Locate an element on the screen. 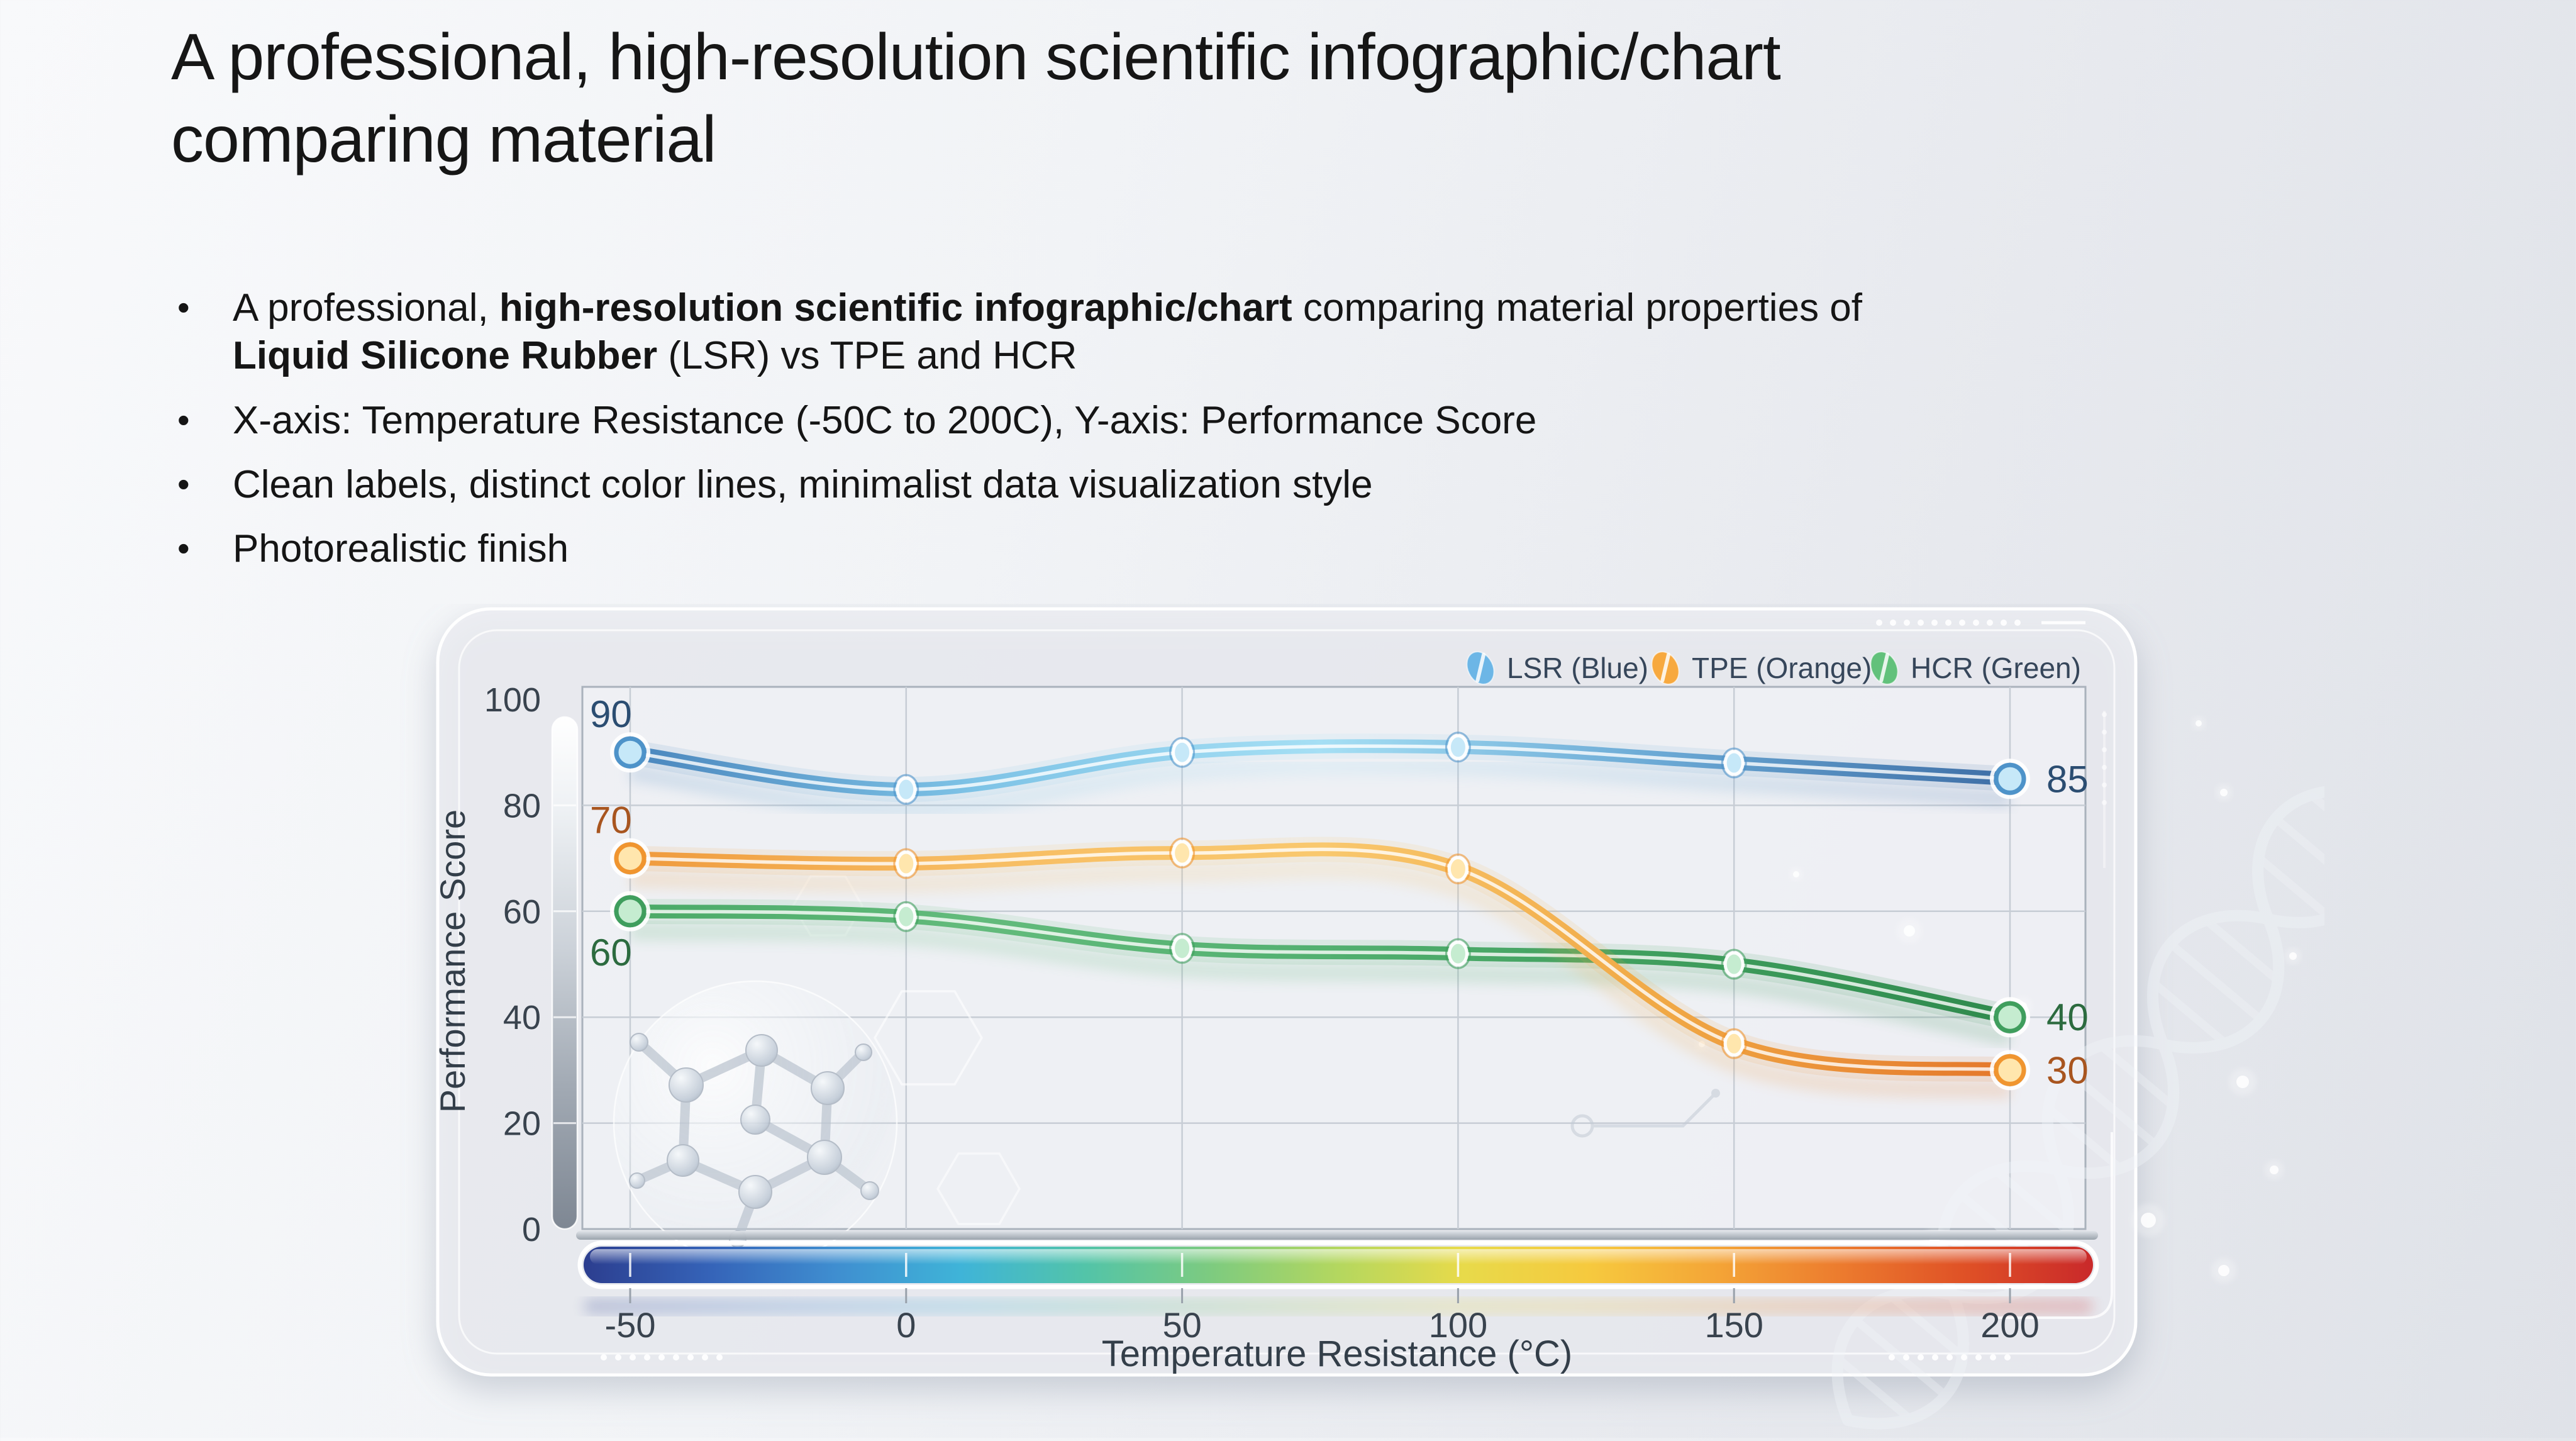 This screenshot has height=1441, width=2576. y-tick-label: 100 is located at coordinates (512, 700).